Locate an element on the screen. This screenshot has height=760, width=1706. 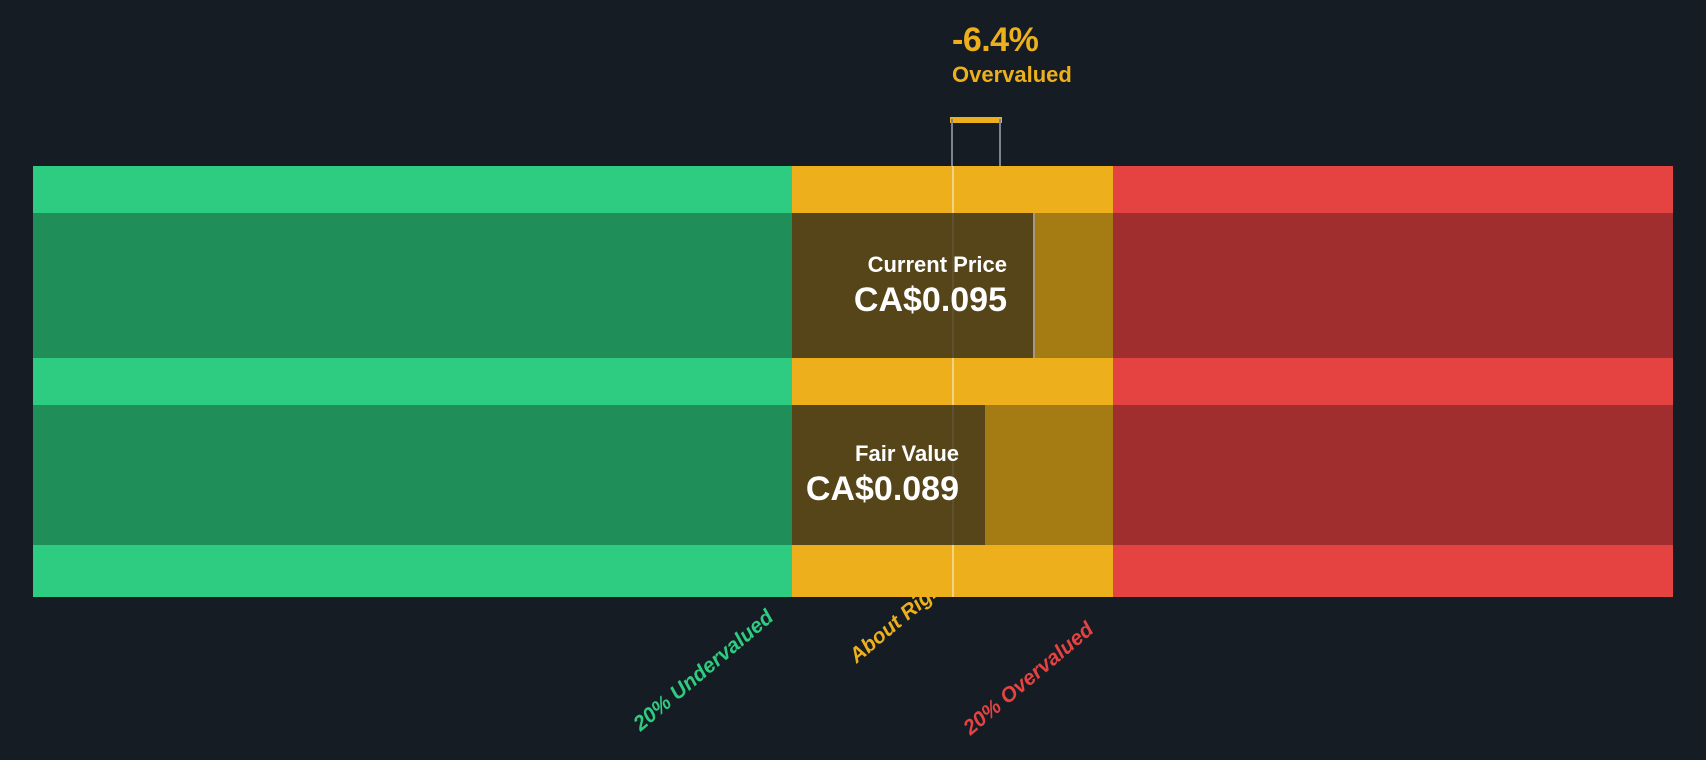
valuation-verdict: Overvalued is located at coordinates (1012, 74).